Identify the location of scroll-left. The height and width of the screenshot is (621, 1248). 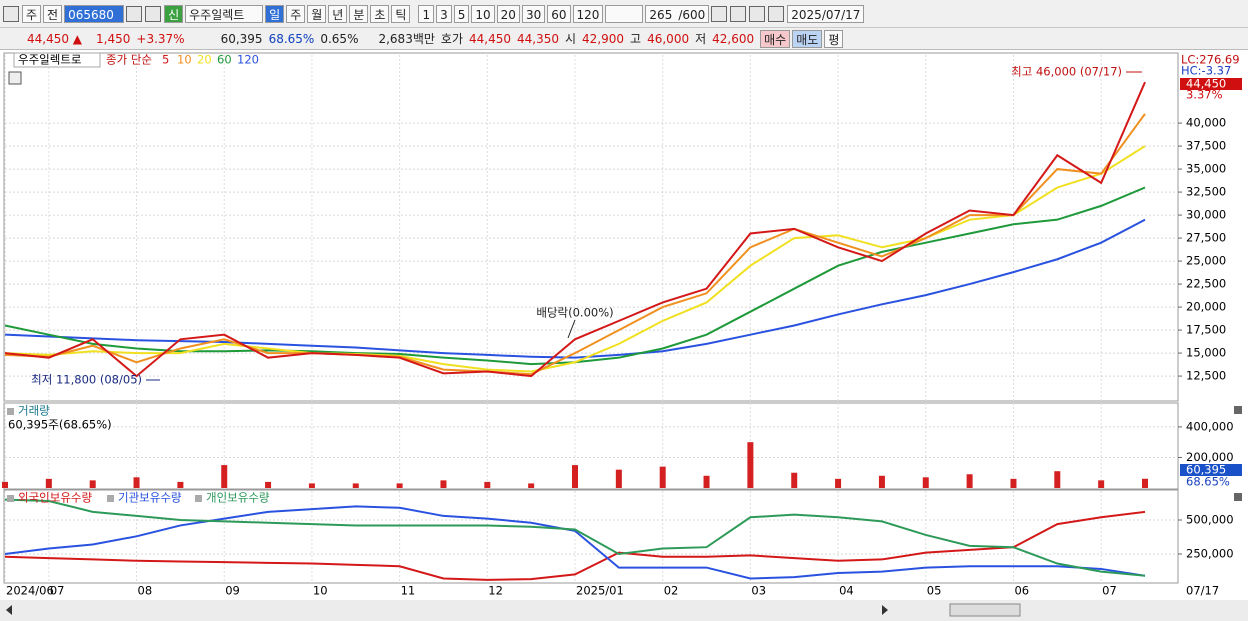
(9, 610).